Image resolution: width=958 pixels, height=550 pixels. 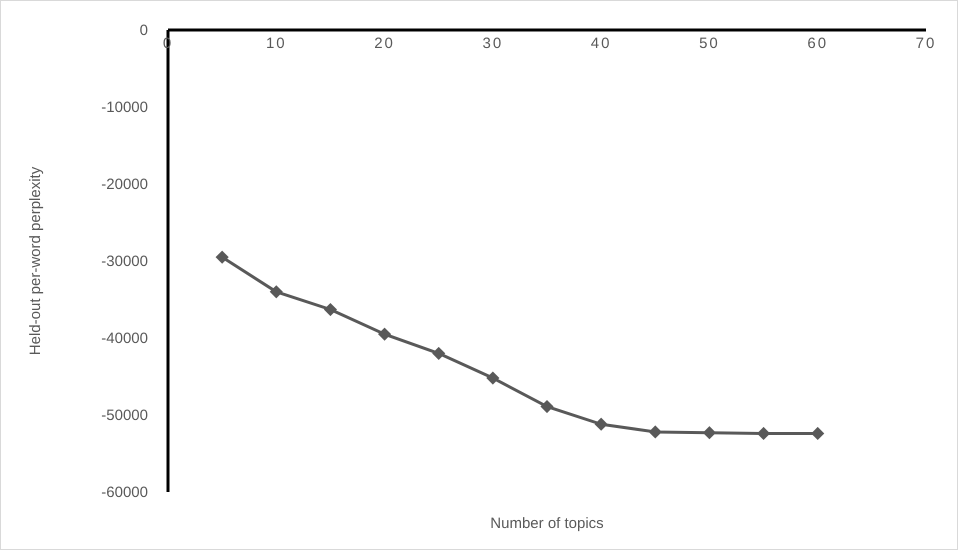 What do you see at coordinates (35, 261) in the screenshot?
I see `y-axis-title: Held-out per-word perplexity` at bounding box center [35, 261].